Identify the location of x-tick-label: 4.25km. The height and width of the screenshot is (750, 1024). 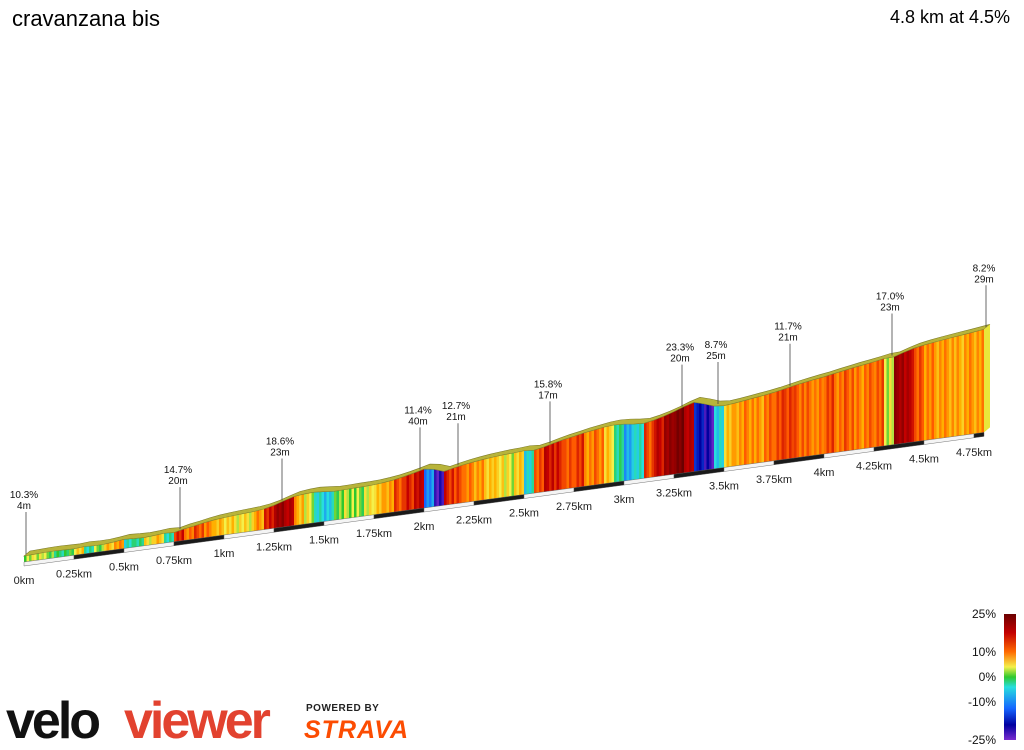
(874, 466).